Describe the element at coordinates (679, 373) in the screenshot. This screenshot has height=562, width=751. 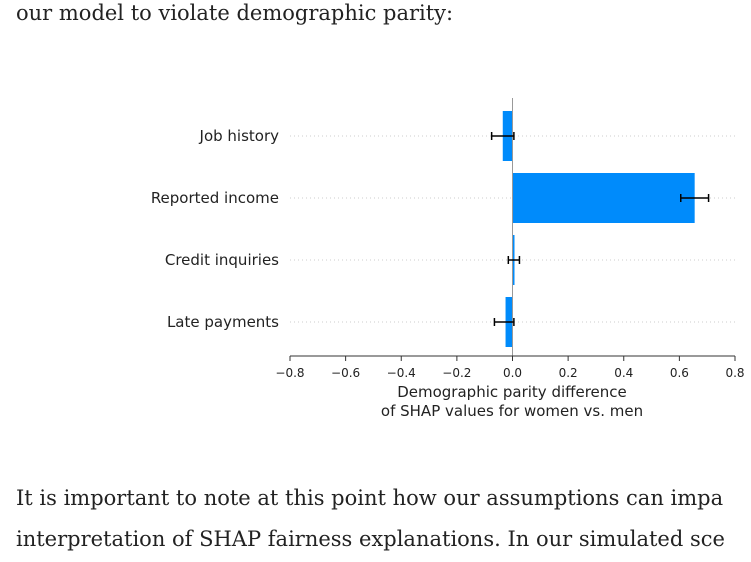
I see `x-tick-label: 0.6` at that location.